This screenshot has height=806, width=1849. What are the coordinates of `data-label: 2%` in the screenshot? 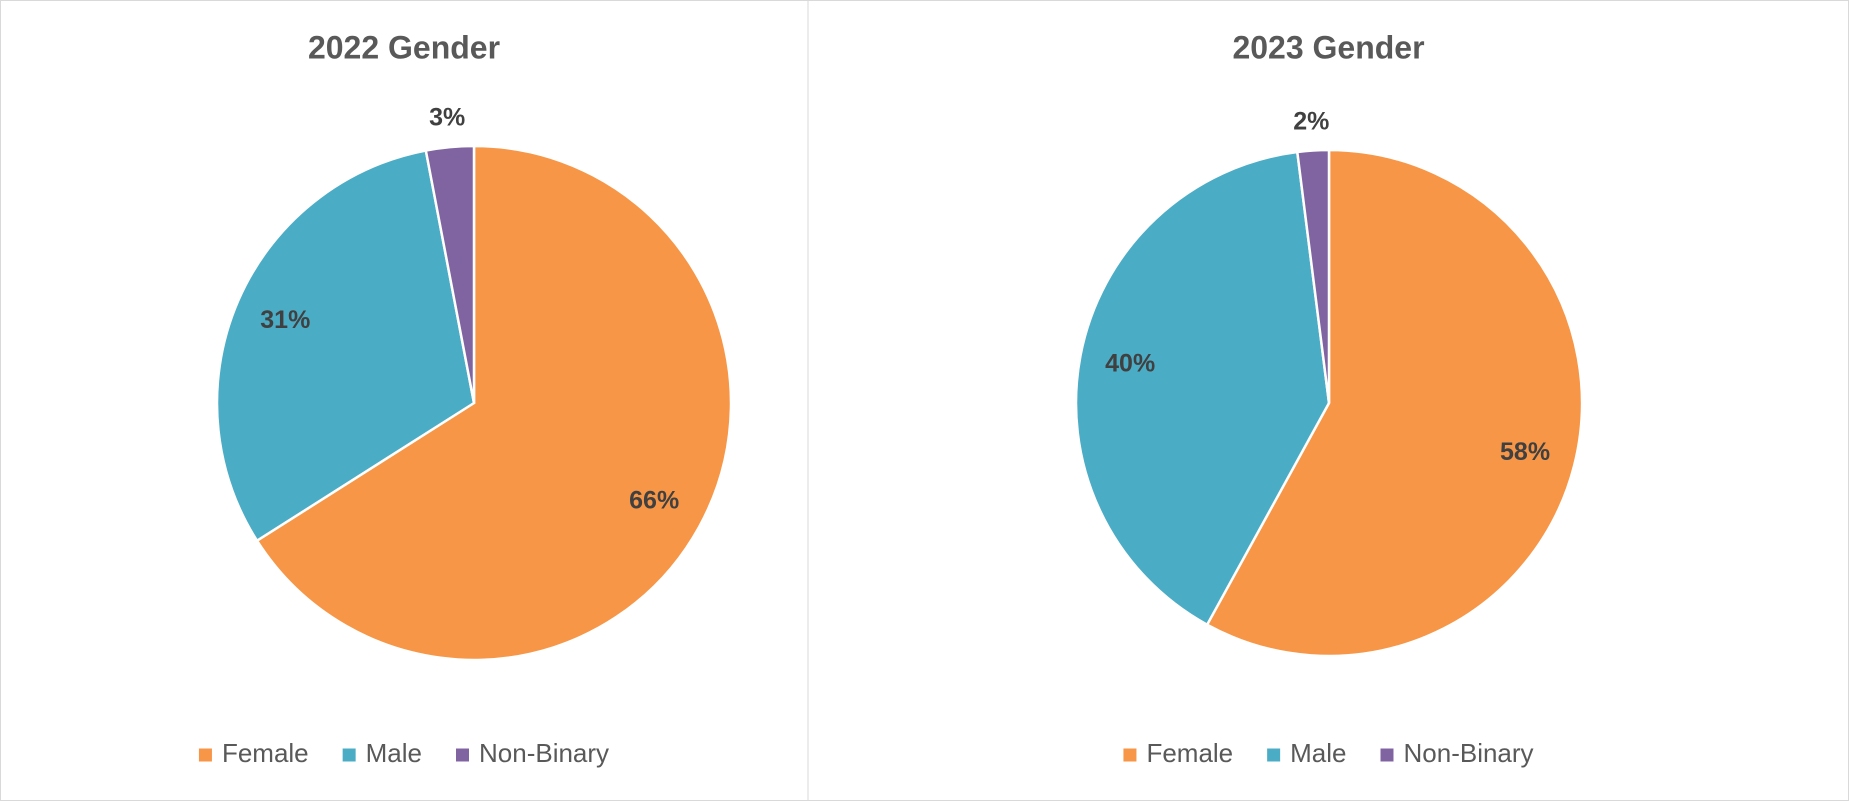 It's located at (1311, 121).